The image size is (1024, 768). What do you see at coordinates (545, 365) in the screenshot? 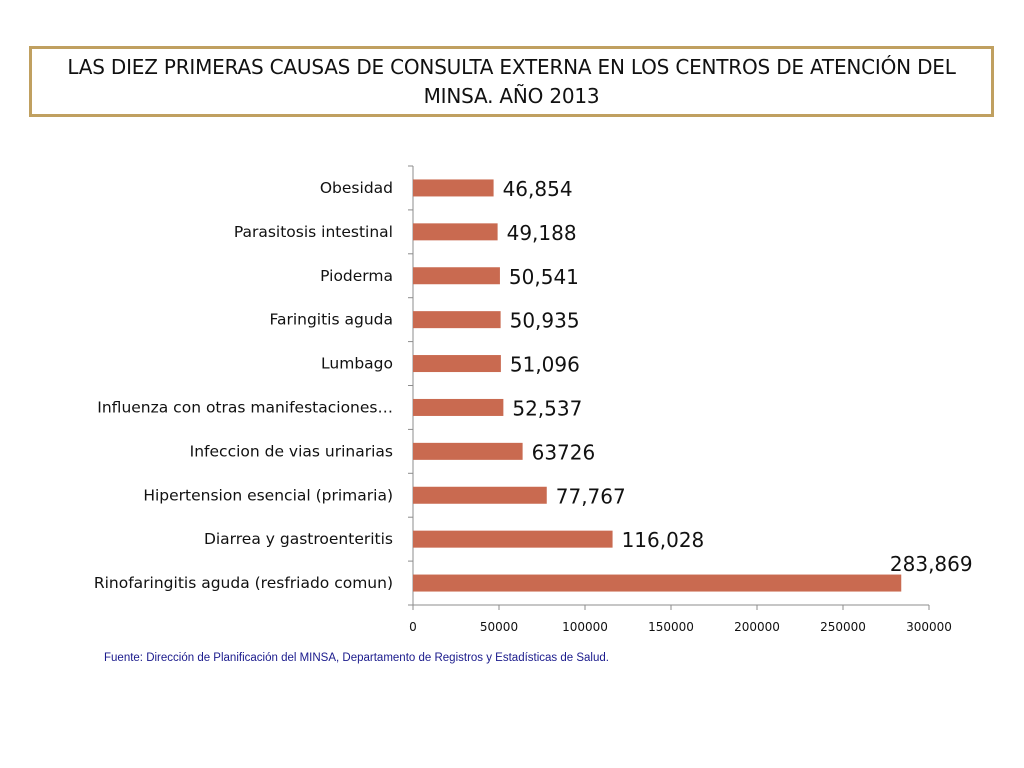
I see `data-label: 51,096` at bounding box center [545, 365].